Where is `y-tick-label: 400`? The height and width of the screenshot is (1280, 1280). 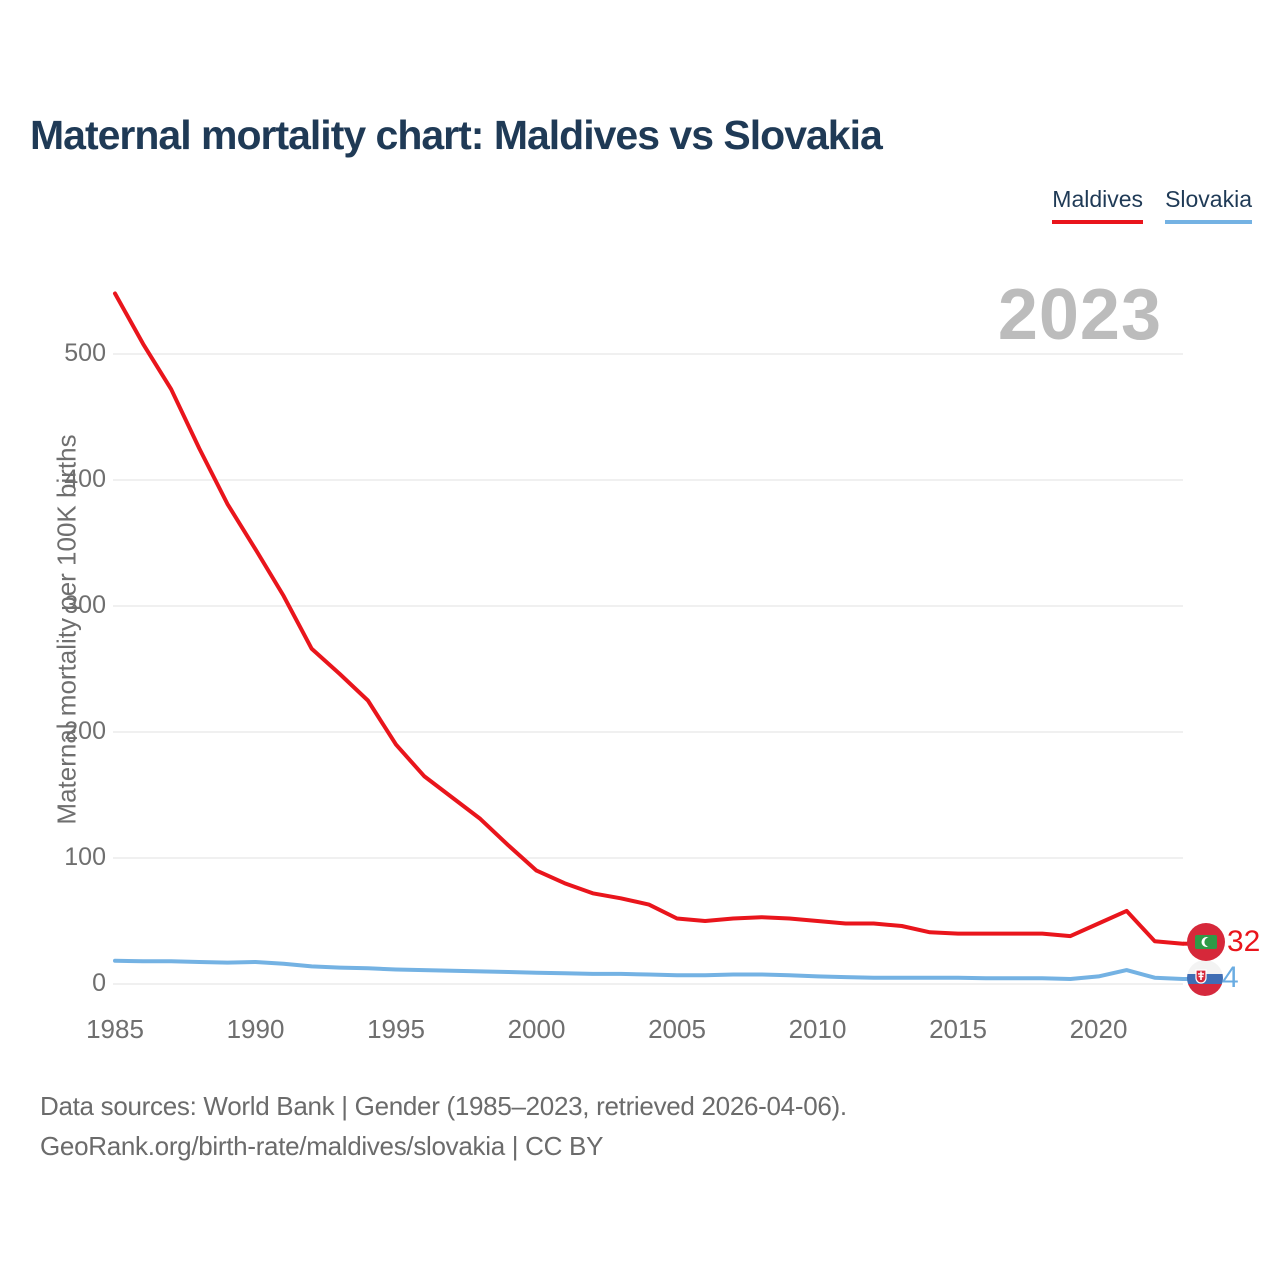
y-tick-label: 400 is located at coordinates (85, 479).